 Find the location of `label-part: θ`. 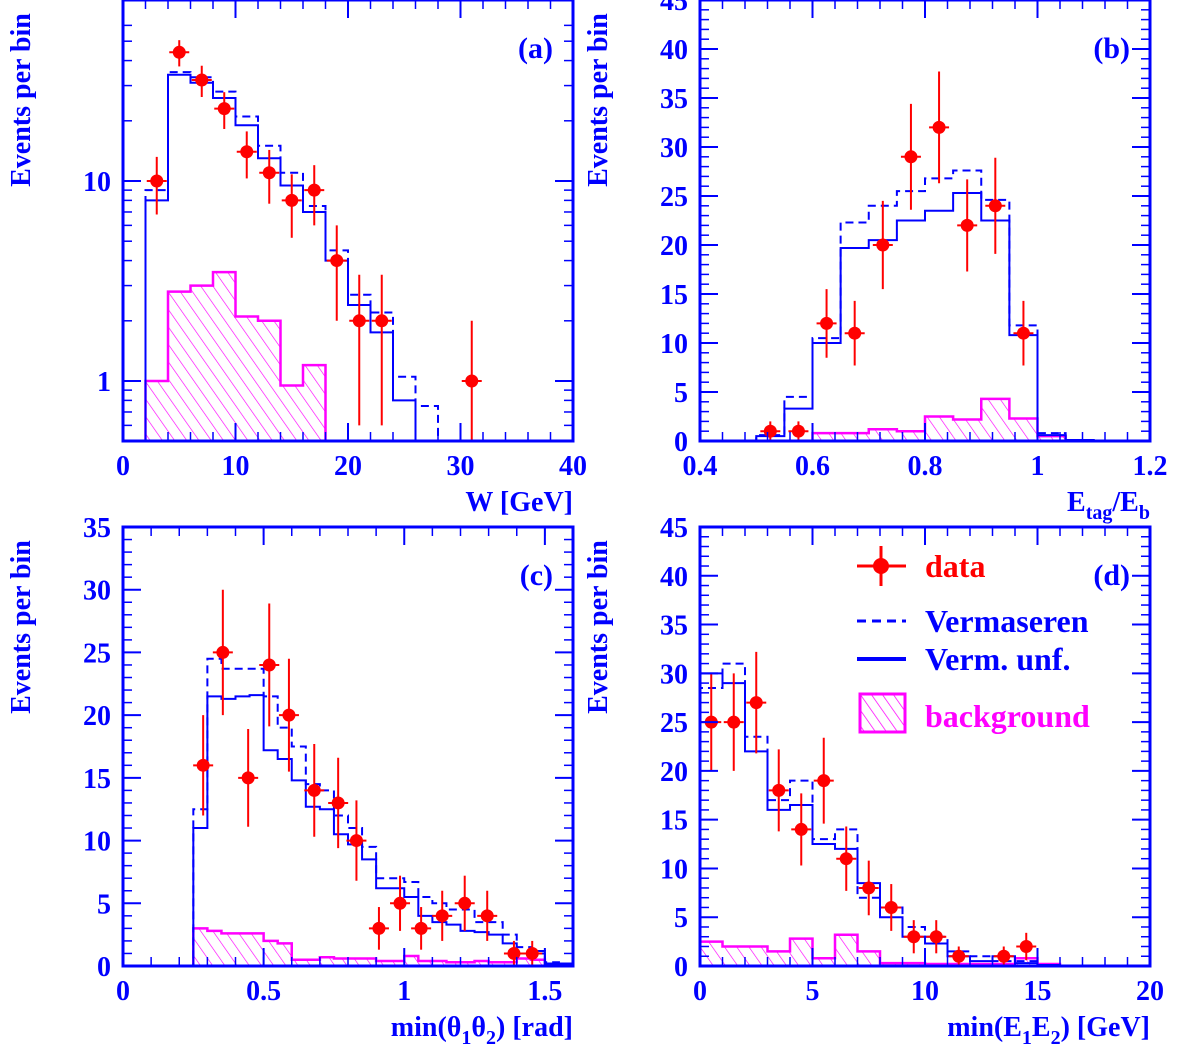

label-part: θ is located at coordinates (454, 1027).